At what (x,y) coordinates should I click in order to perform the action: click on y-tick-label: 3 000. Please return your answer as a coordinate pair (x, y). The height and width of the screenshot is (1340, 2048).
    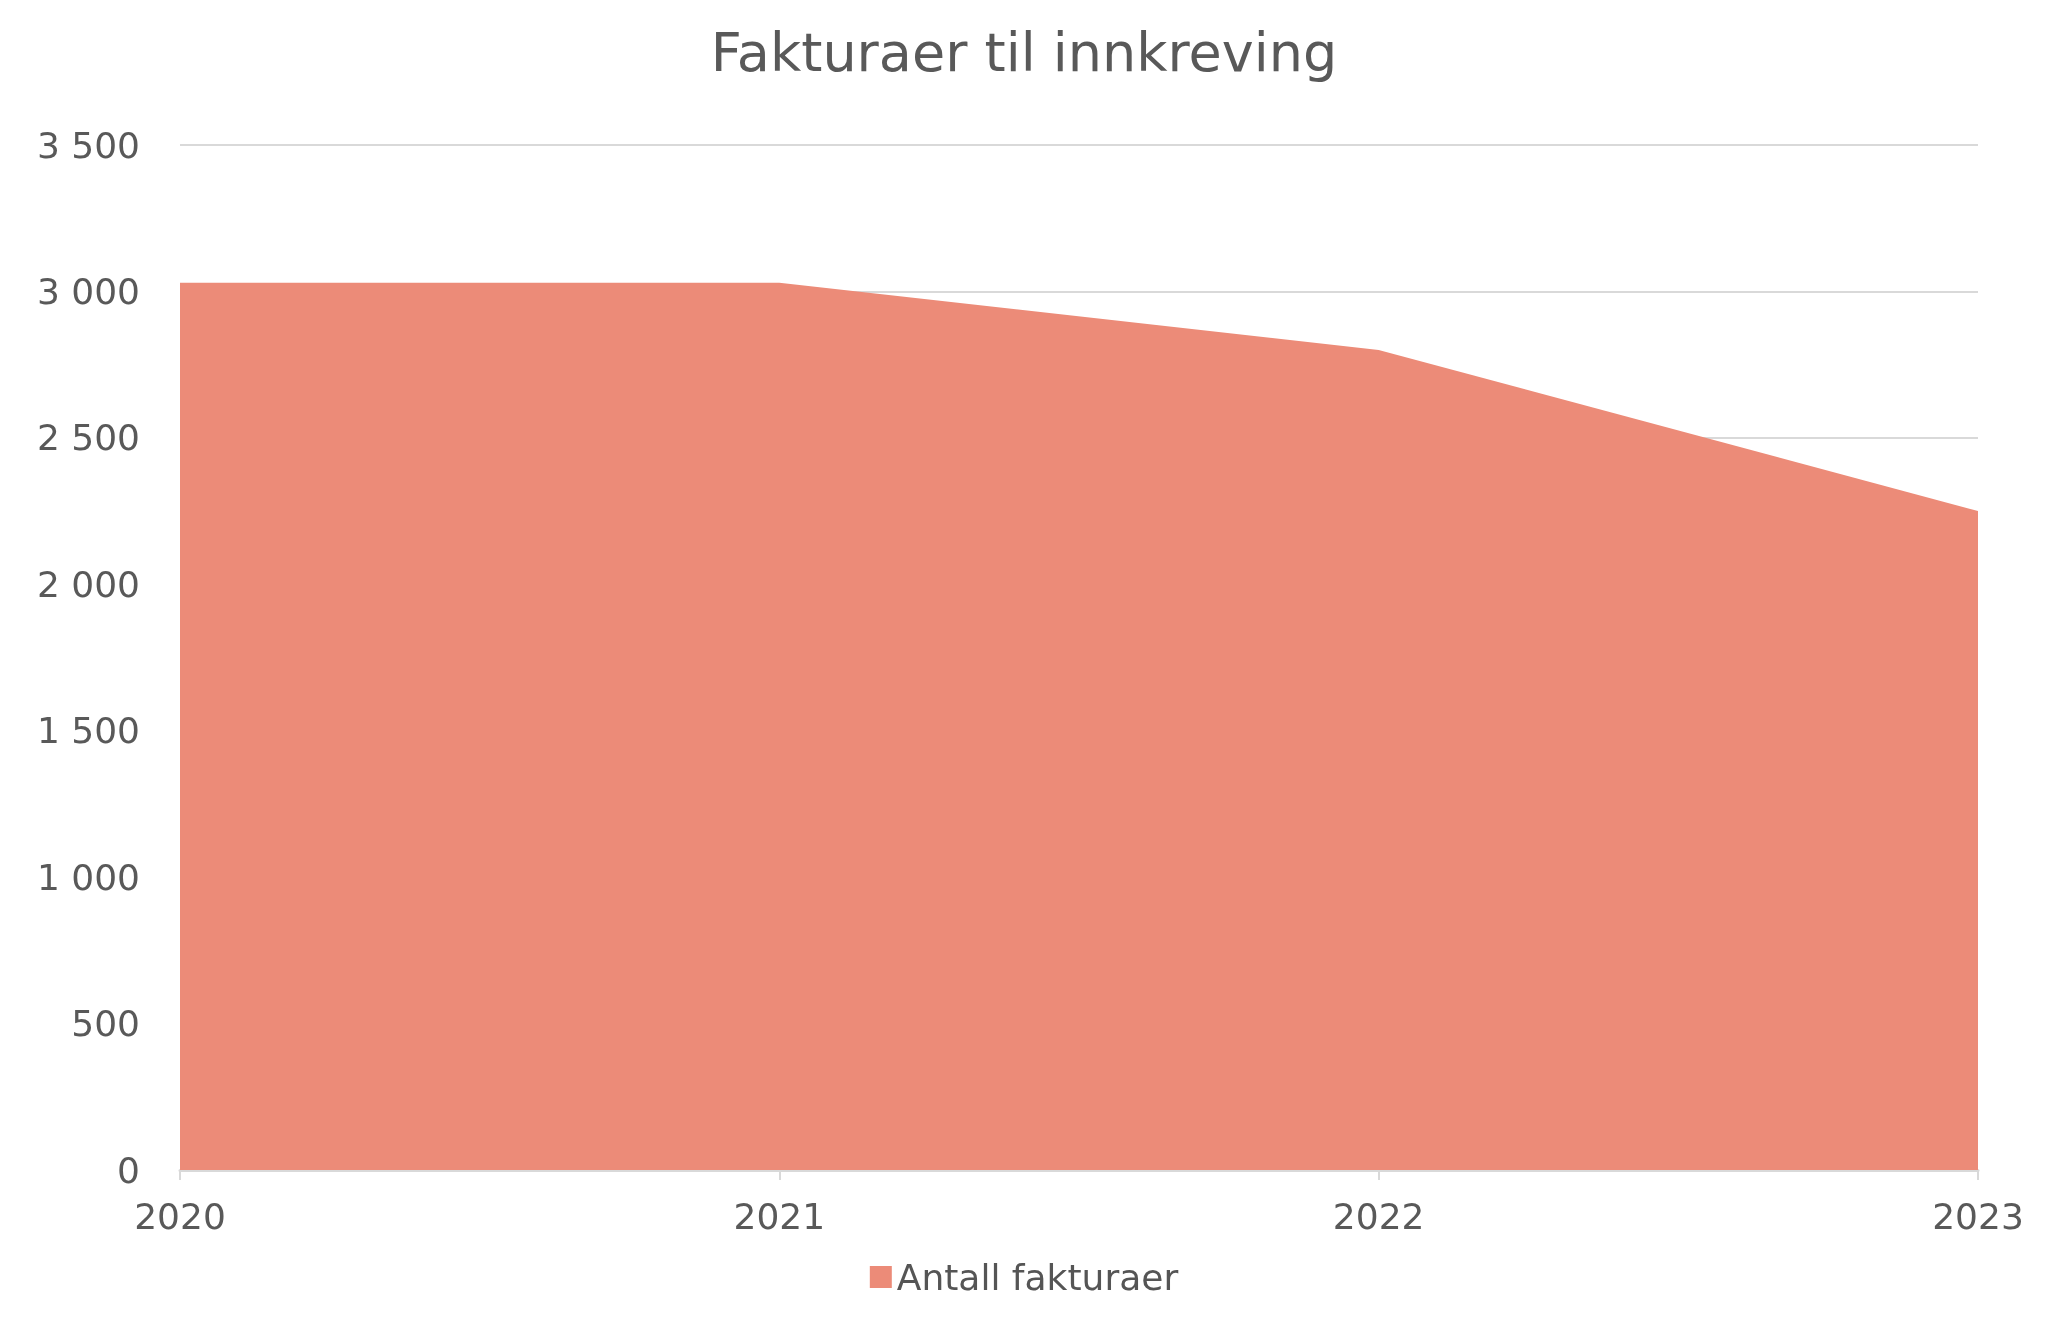
    Looking at the image, I should click on (88, 291).